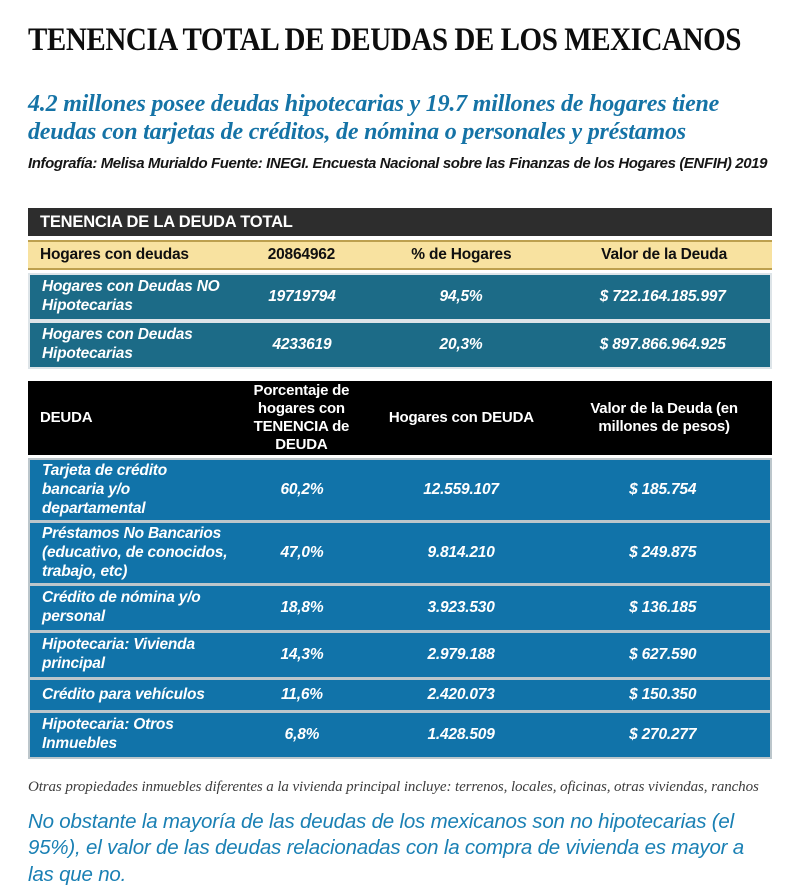 The height and width of the screenshot is (888, 800). Describe the element at coordinates (302, 607) in the screenshot. I see `cell-percent: 18,8%` at that location.